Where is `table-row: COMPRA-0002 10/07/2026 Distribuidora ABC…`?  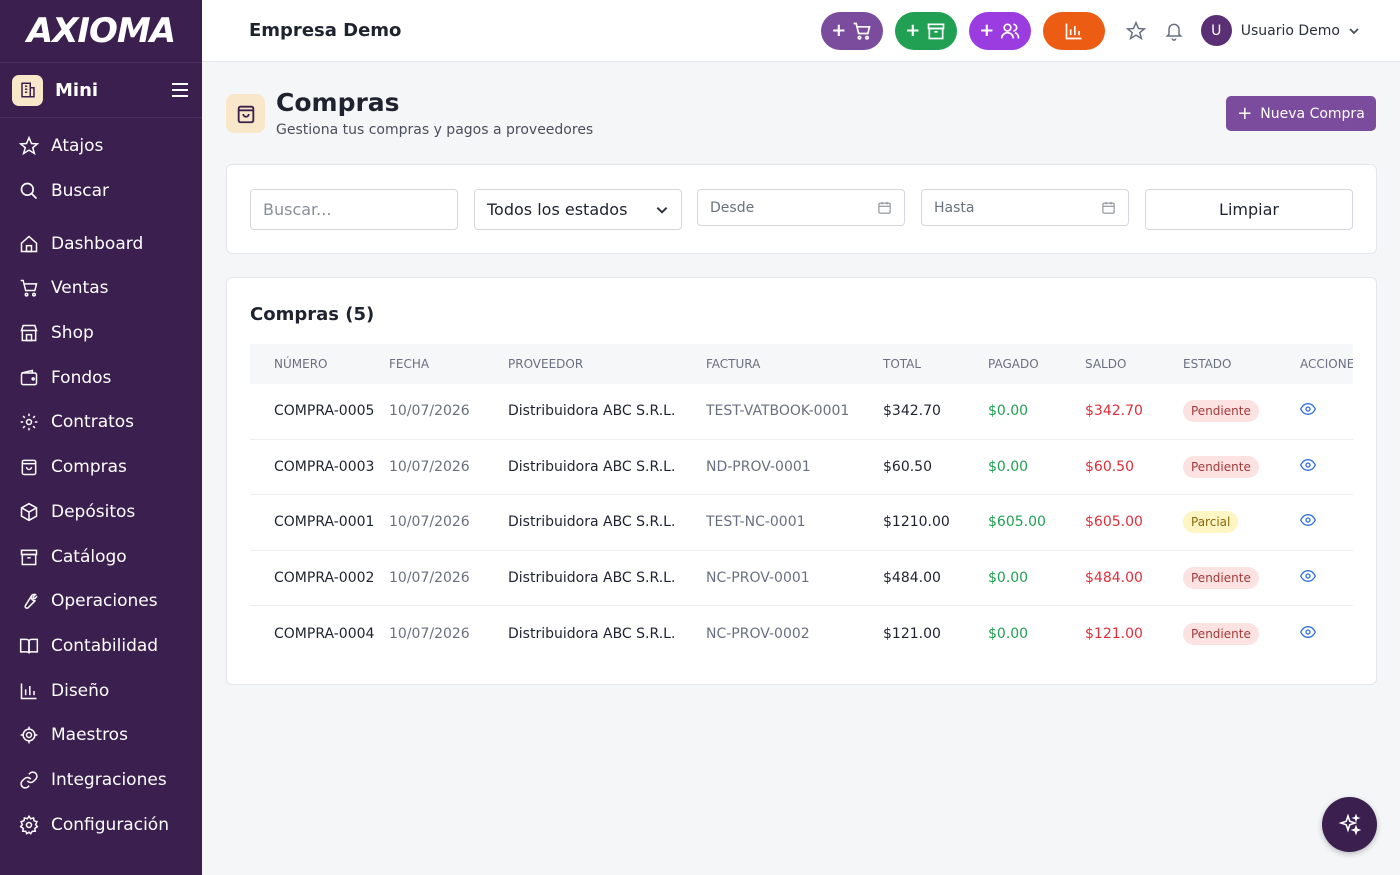 table-row: COMPRA-0002 10/07/2026 Distribuidora ABC… is located at coordinates (801, 578).